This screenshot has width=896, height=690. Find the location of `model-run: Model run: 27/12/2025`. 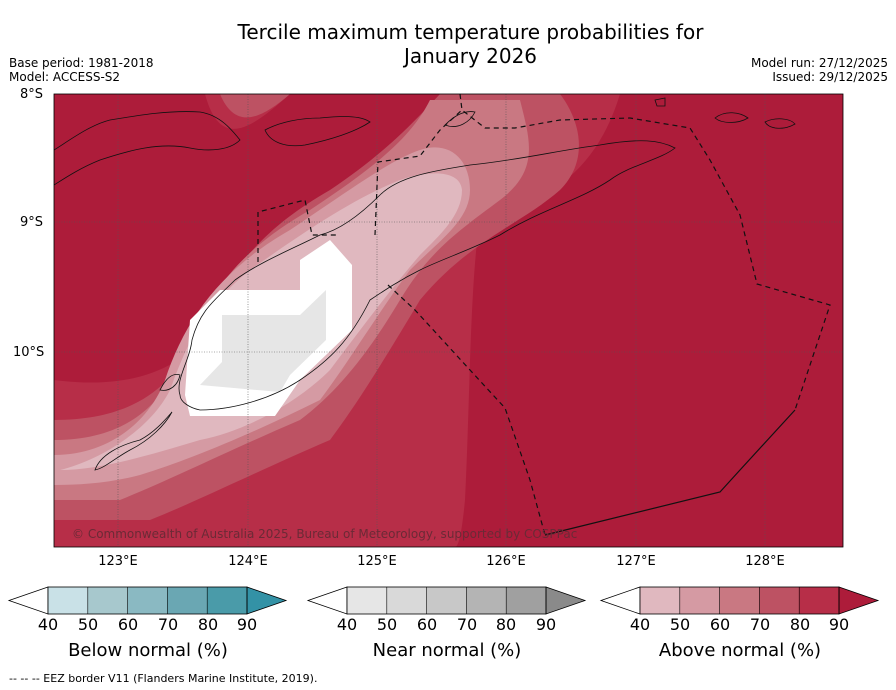

model-run: Model run: 27/12/2025 is located at coordinates (819, 63).